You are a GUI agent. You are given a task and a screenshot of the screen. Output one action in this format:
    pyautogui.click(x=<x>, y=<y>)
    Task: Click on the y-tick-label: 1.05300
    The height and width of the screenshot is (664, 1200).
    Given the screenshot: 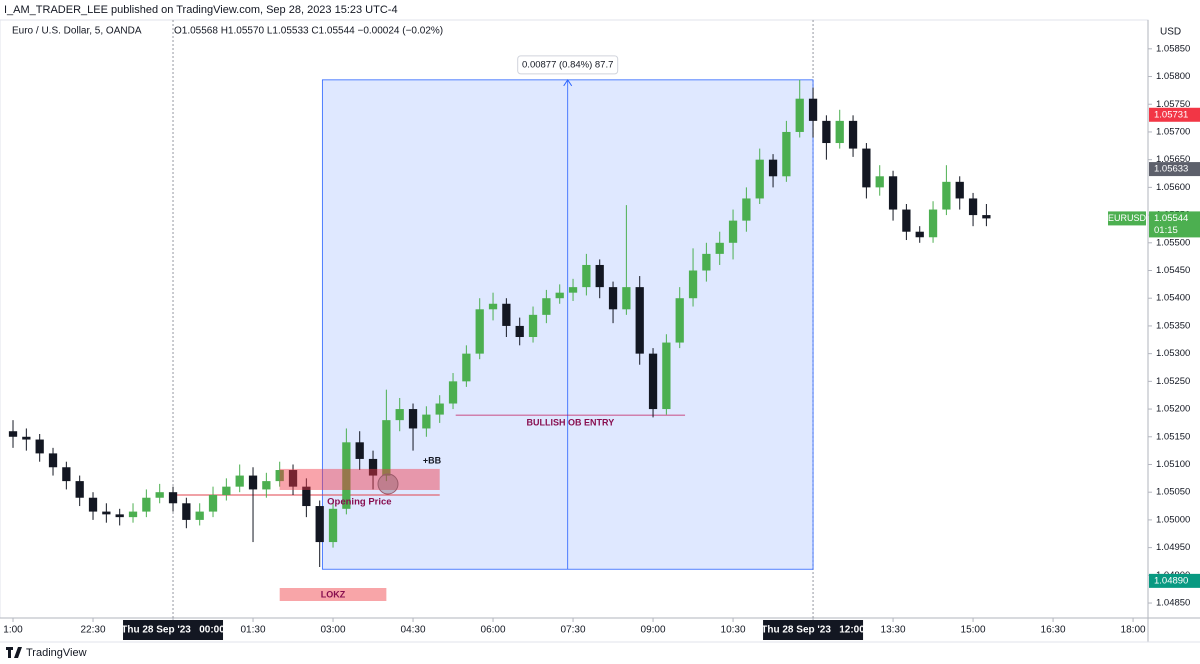 What is the action you would take?
    pyautogui.click(x=1173, y=353)
    